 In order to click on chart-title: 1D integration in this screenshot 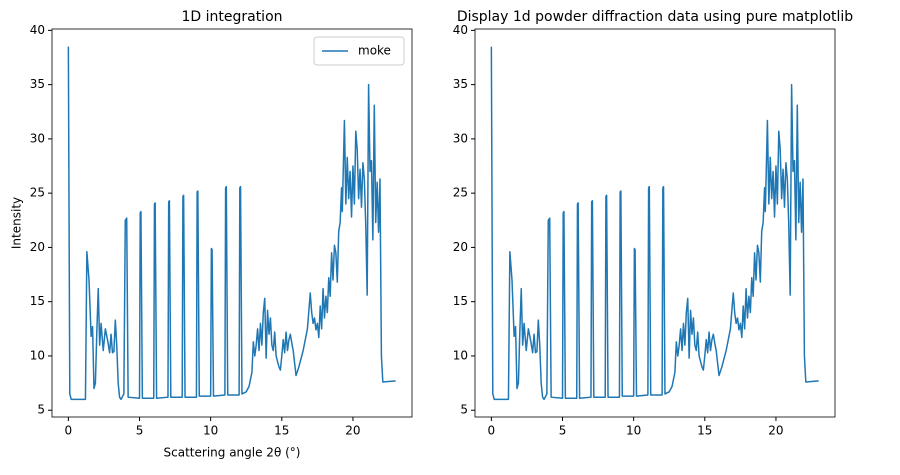, I will do `click(231, 17)`.